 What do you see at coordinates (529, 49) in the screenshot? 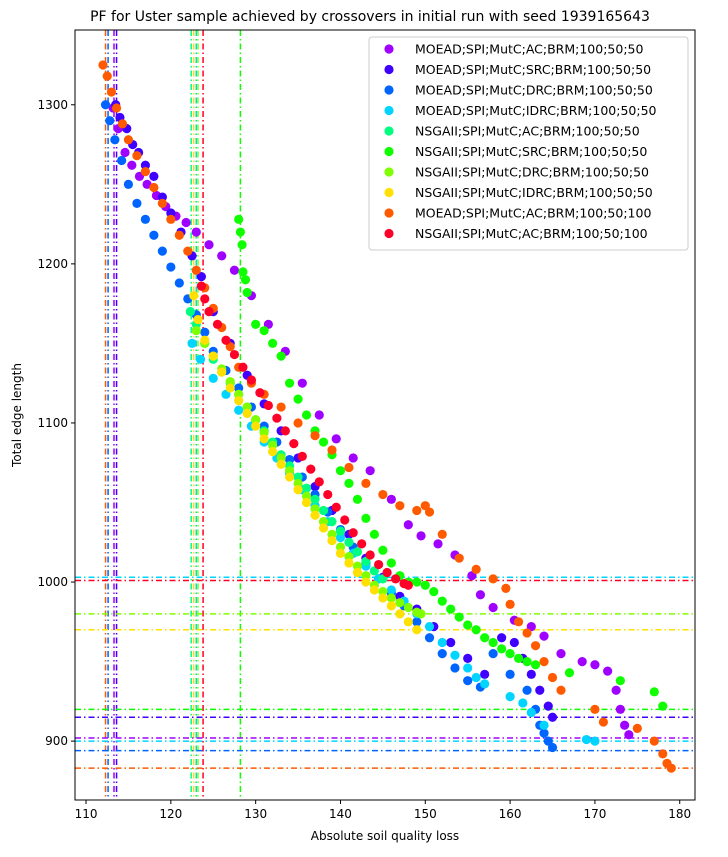
I see `legend-label: MOEAD;SPI;MutC;AC;BRM;100;50;50` at bounding box center [529, 49].